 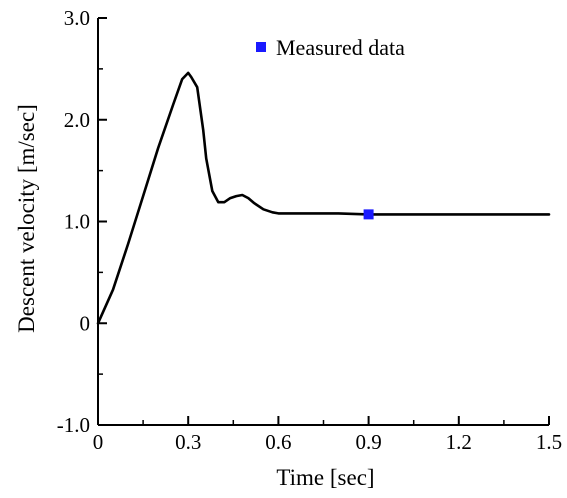 What do you see at coordinates (340, 47) in the screenshot?
I see `legend-label-measured: Measured data` at bounding box center [340, 47].